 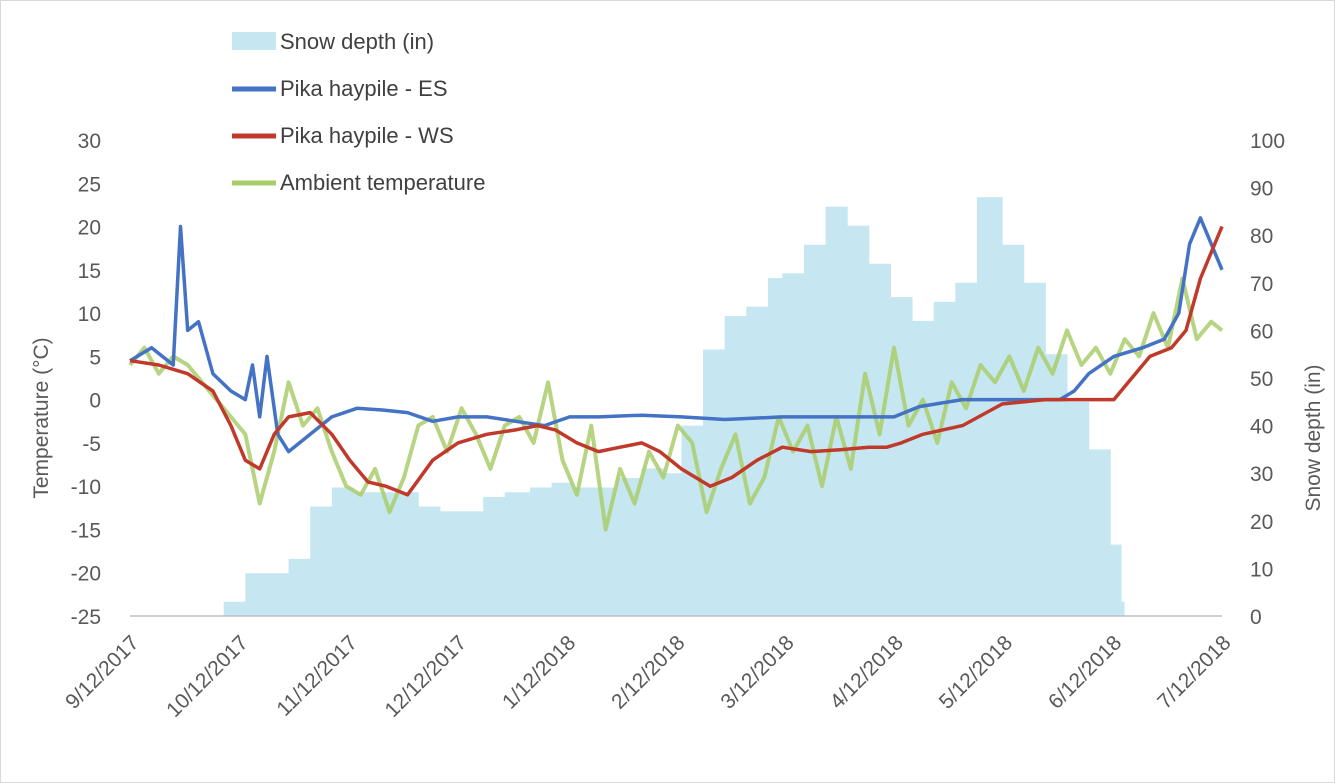 I want to click on x-tick-label: 1/12/2018, so click(x=539, y=672).